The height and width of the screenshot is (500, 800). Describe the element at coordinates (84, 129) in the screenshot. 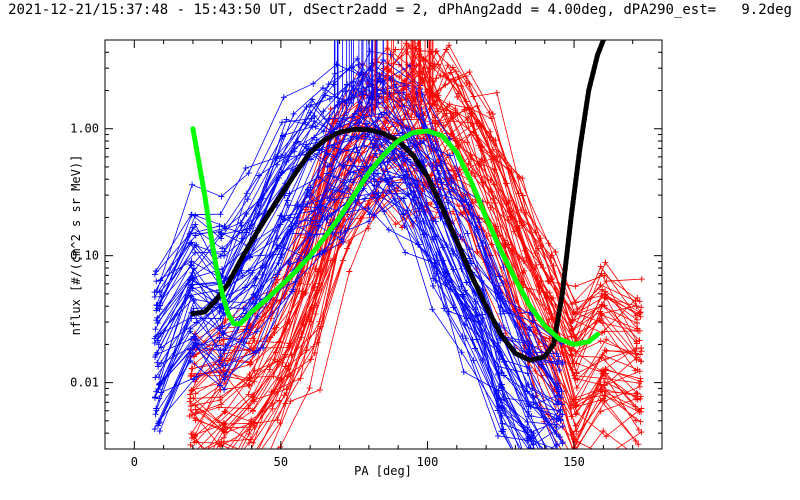

I see `y-tick-label: 1.00` at that location.